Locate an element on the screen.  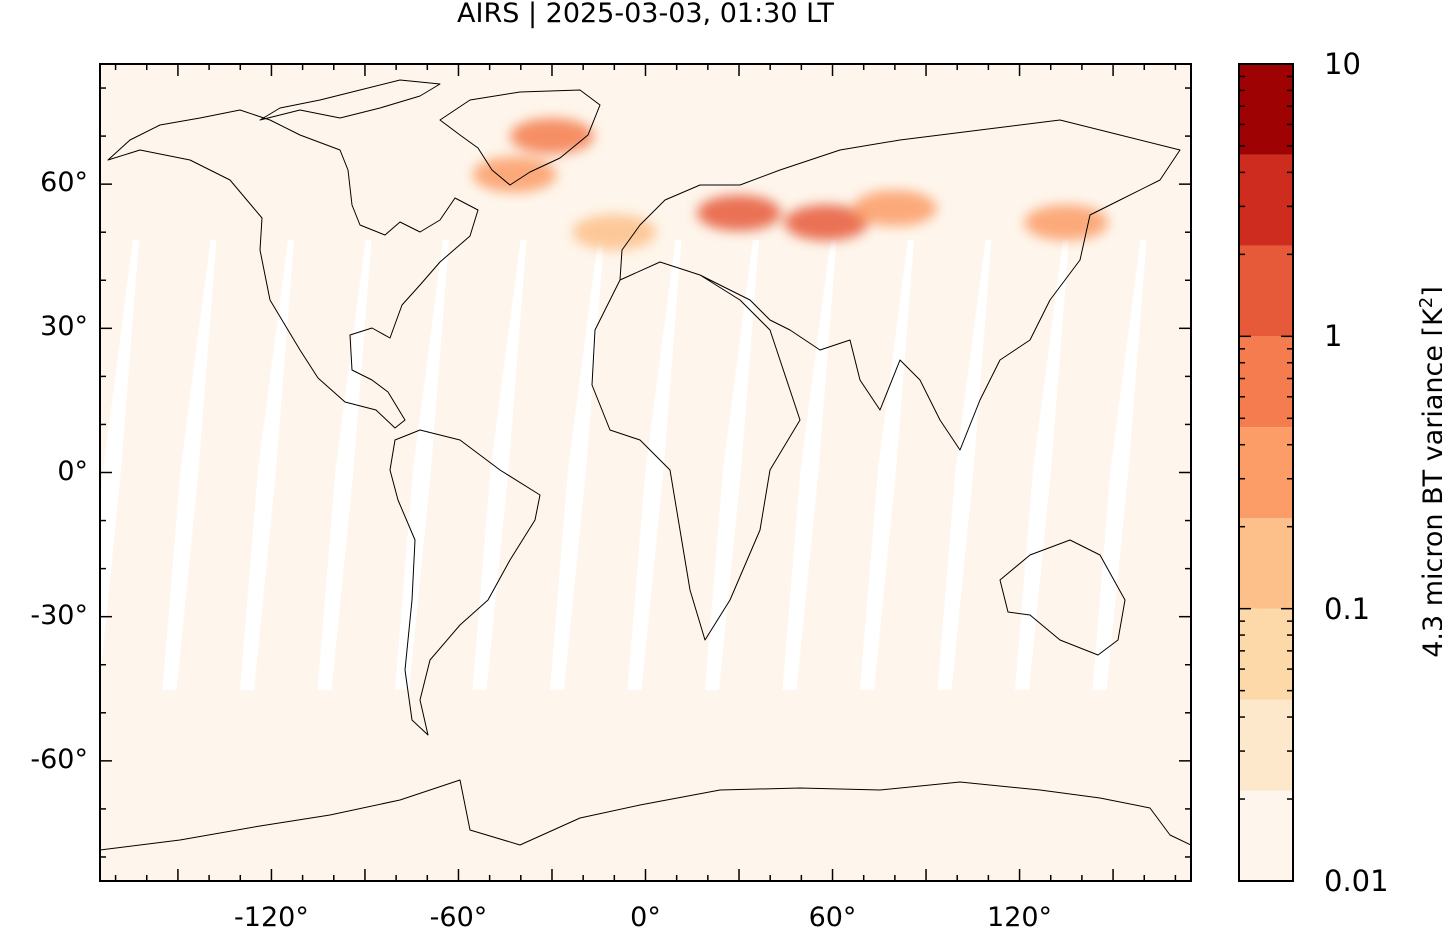
colorbar-ticks is located at coordinates (1266, 472).